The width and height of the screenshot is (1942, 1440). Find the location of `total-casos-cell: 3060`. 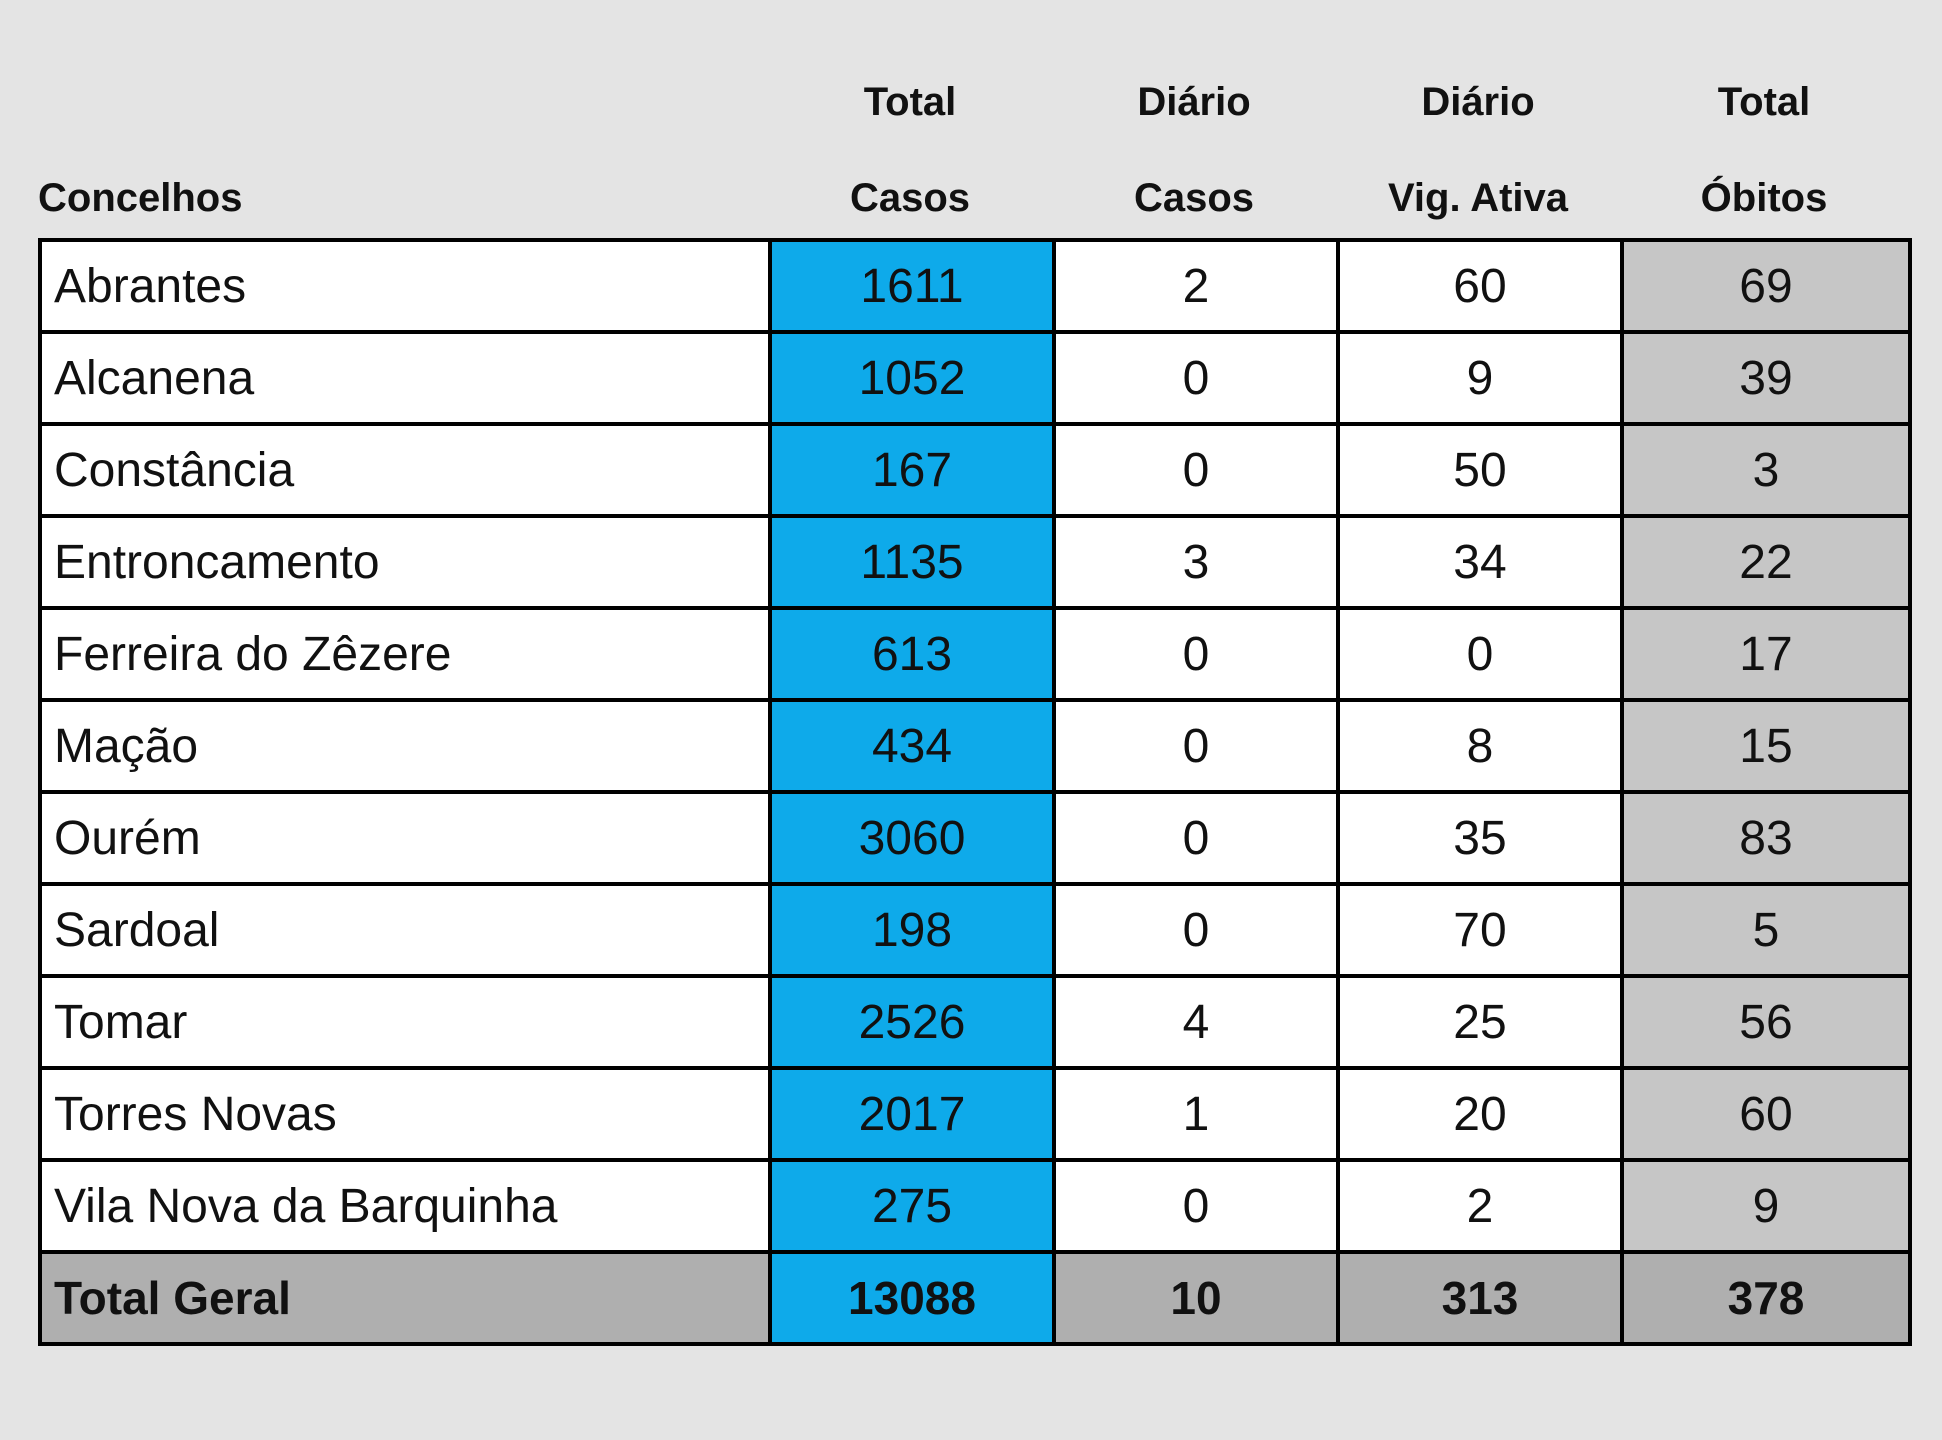

total-casos-cell: 3060 is located at coordinates (912, 838).